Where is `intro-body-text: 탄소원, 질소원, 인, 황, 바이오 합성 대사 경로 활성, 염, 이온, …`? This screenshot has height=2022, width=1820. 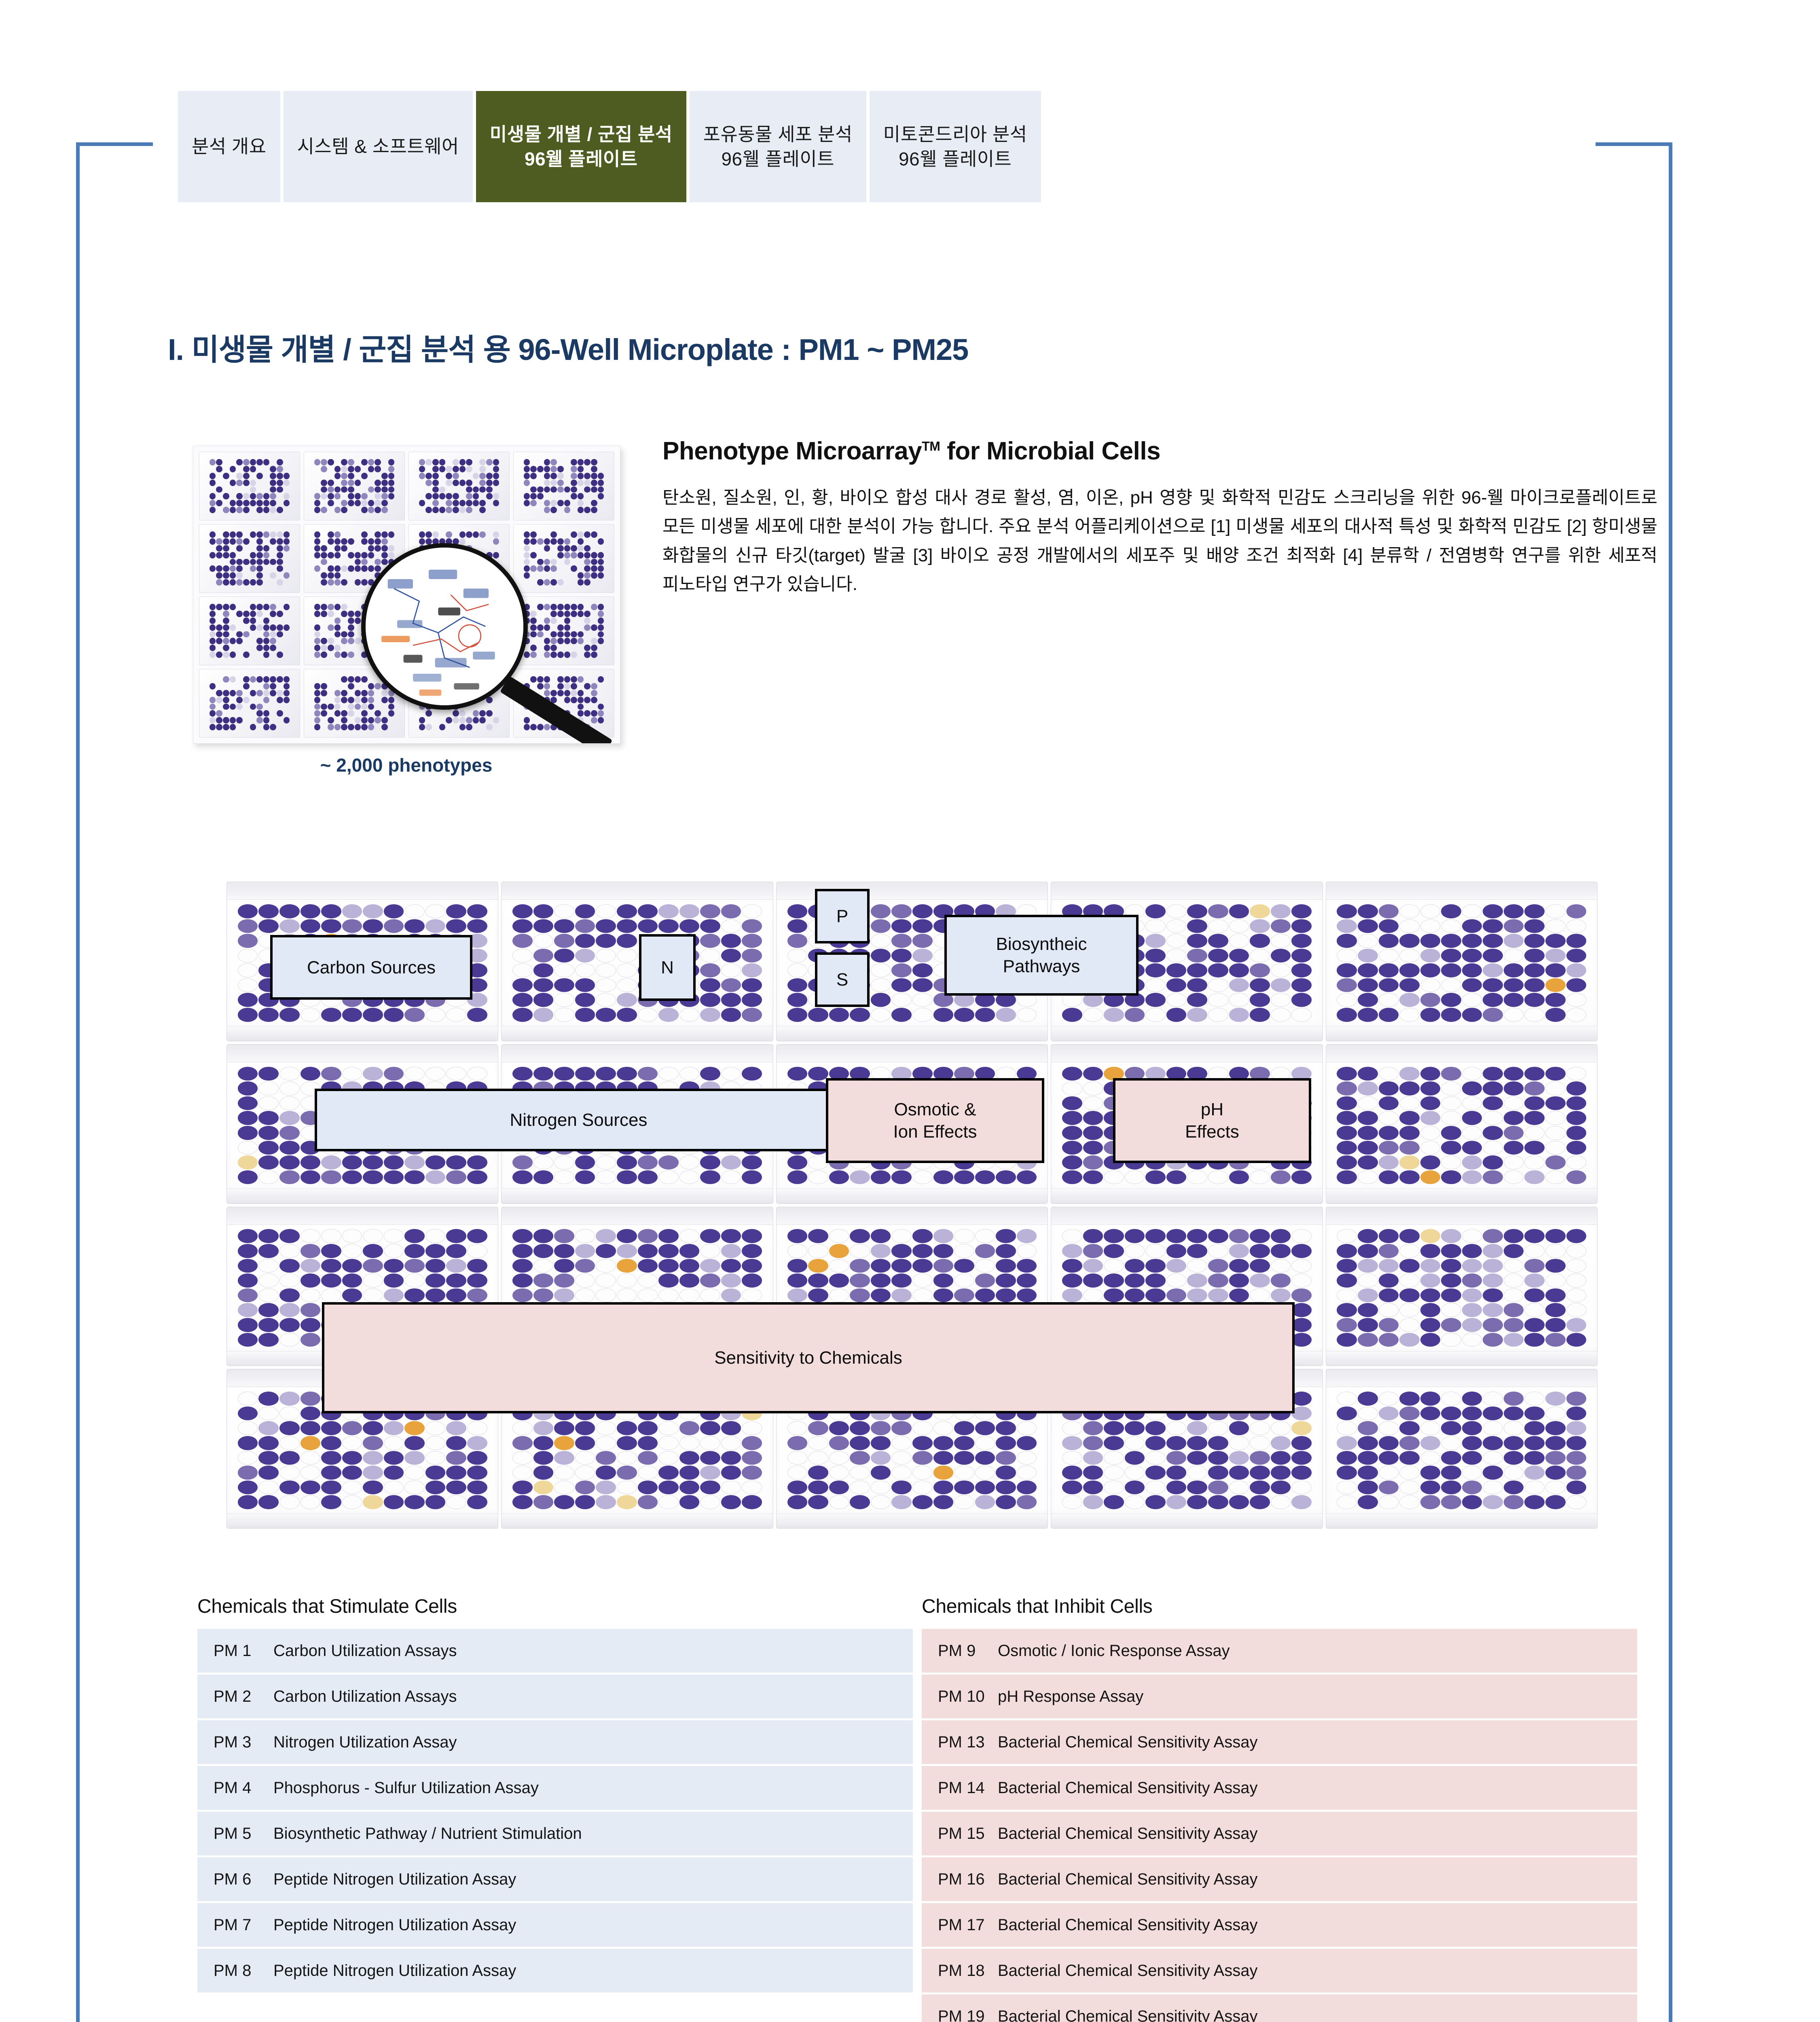
intro-body-text: 탄소원, 질소원, 인, 황, 바이오 합성 대사 경로 활성, 염, 이온, … is located at coordinates (1159, 541).